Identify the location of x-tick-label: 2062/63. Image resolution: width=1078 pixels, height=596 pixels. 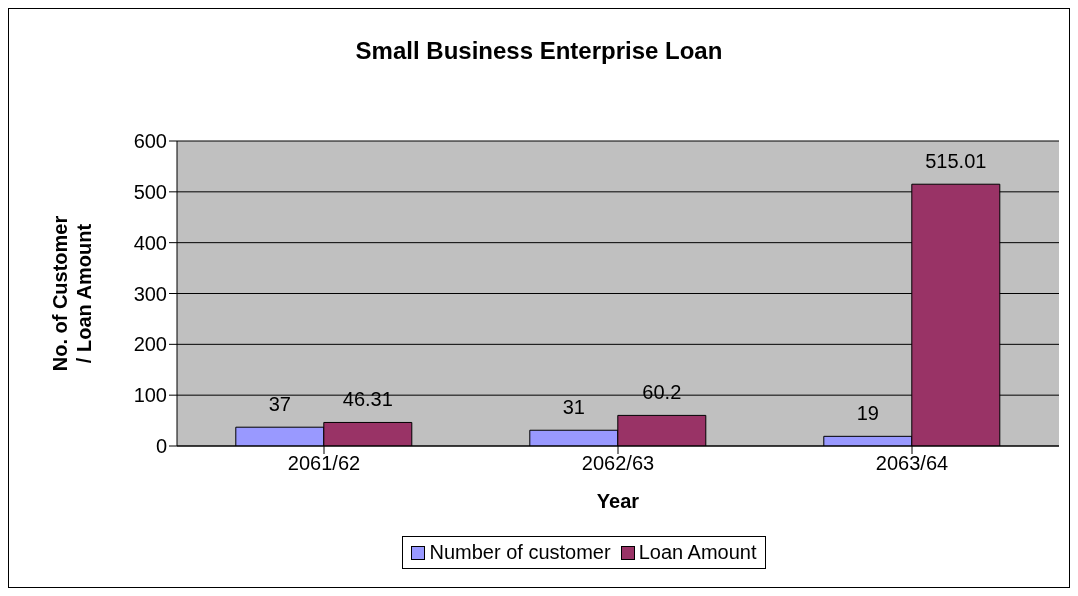
(618, 463).